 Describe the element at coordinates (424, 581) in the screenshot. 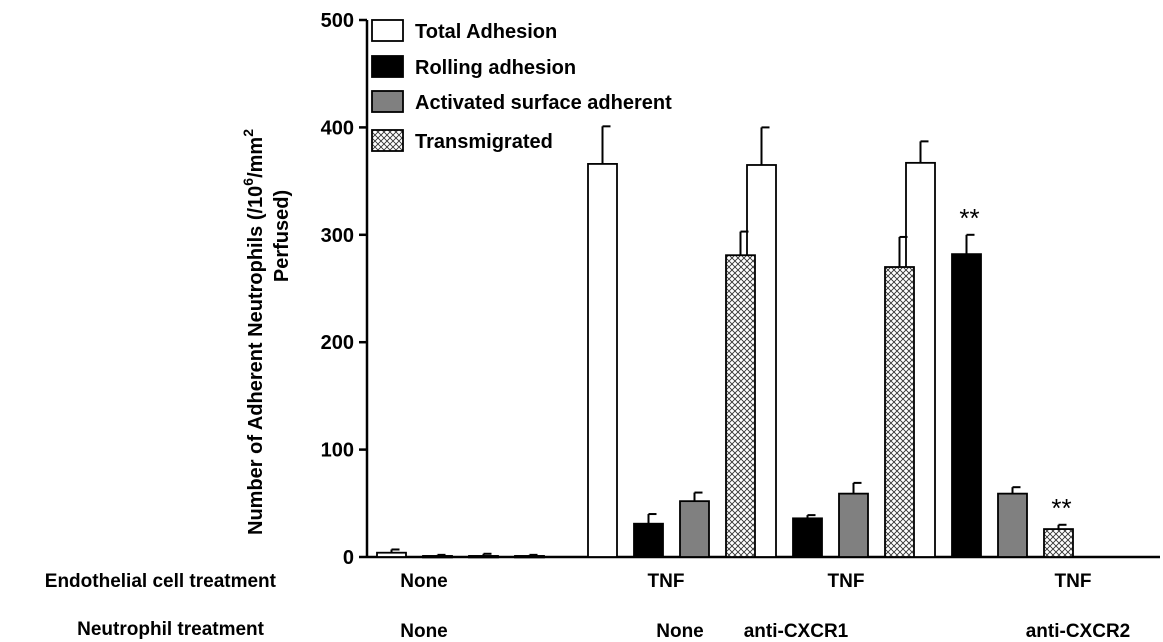

I see `endothelial-treatment-label: None` at that location.